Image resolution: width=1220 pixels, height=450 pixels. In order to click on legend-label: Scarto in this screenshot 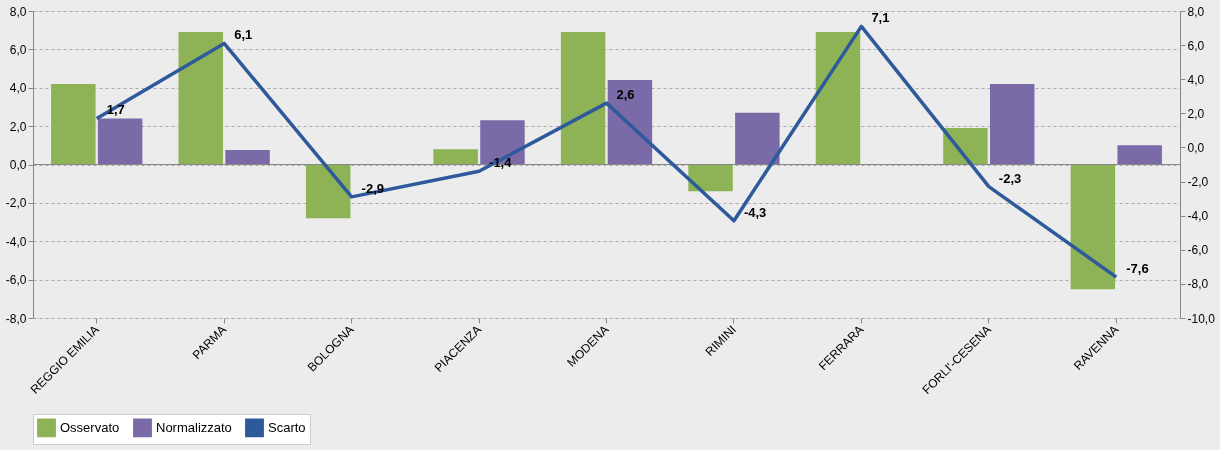, I will do `click(287, 427)`.